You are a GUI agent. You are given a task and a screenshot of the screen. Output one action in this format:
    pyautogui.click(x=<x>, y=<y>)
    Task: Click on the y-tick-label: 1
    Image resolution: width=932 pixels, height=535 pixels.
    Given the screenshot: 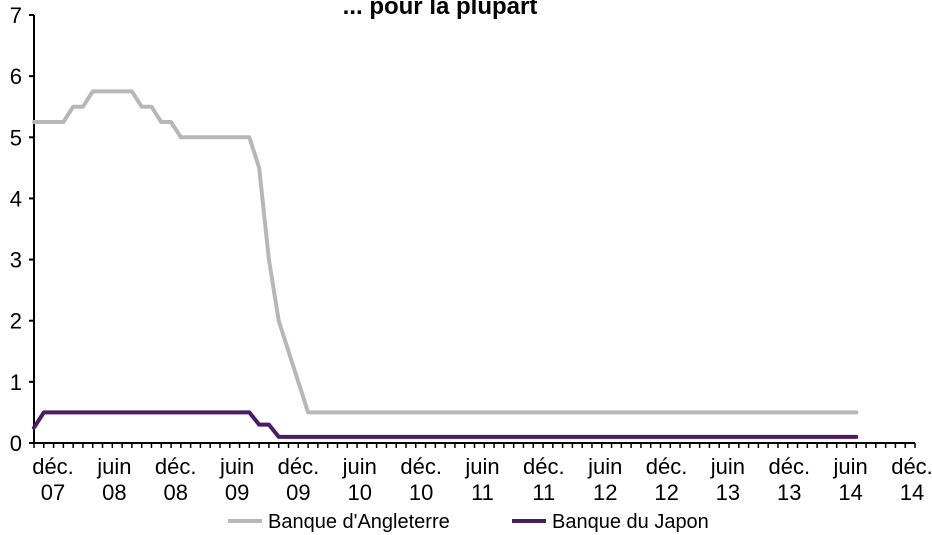 What is the action you would take?
    pyautogui.click(x=16, y=382)
    